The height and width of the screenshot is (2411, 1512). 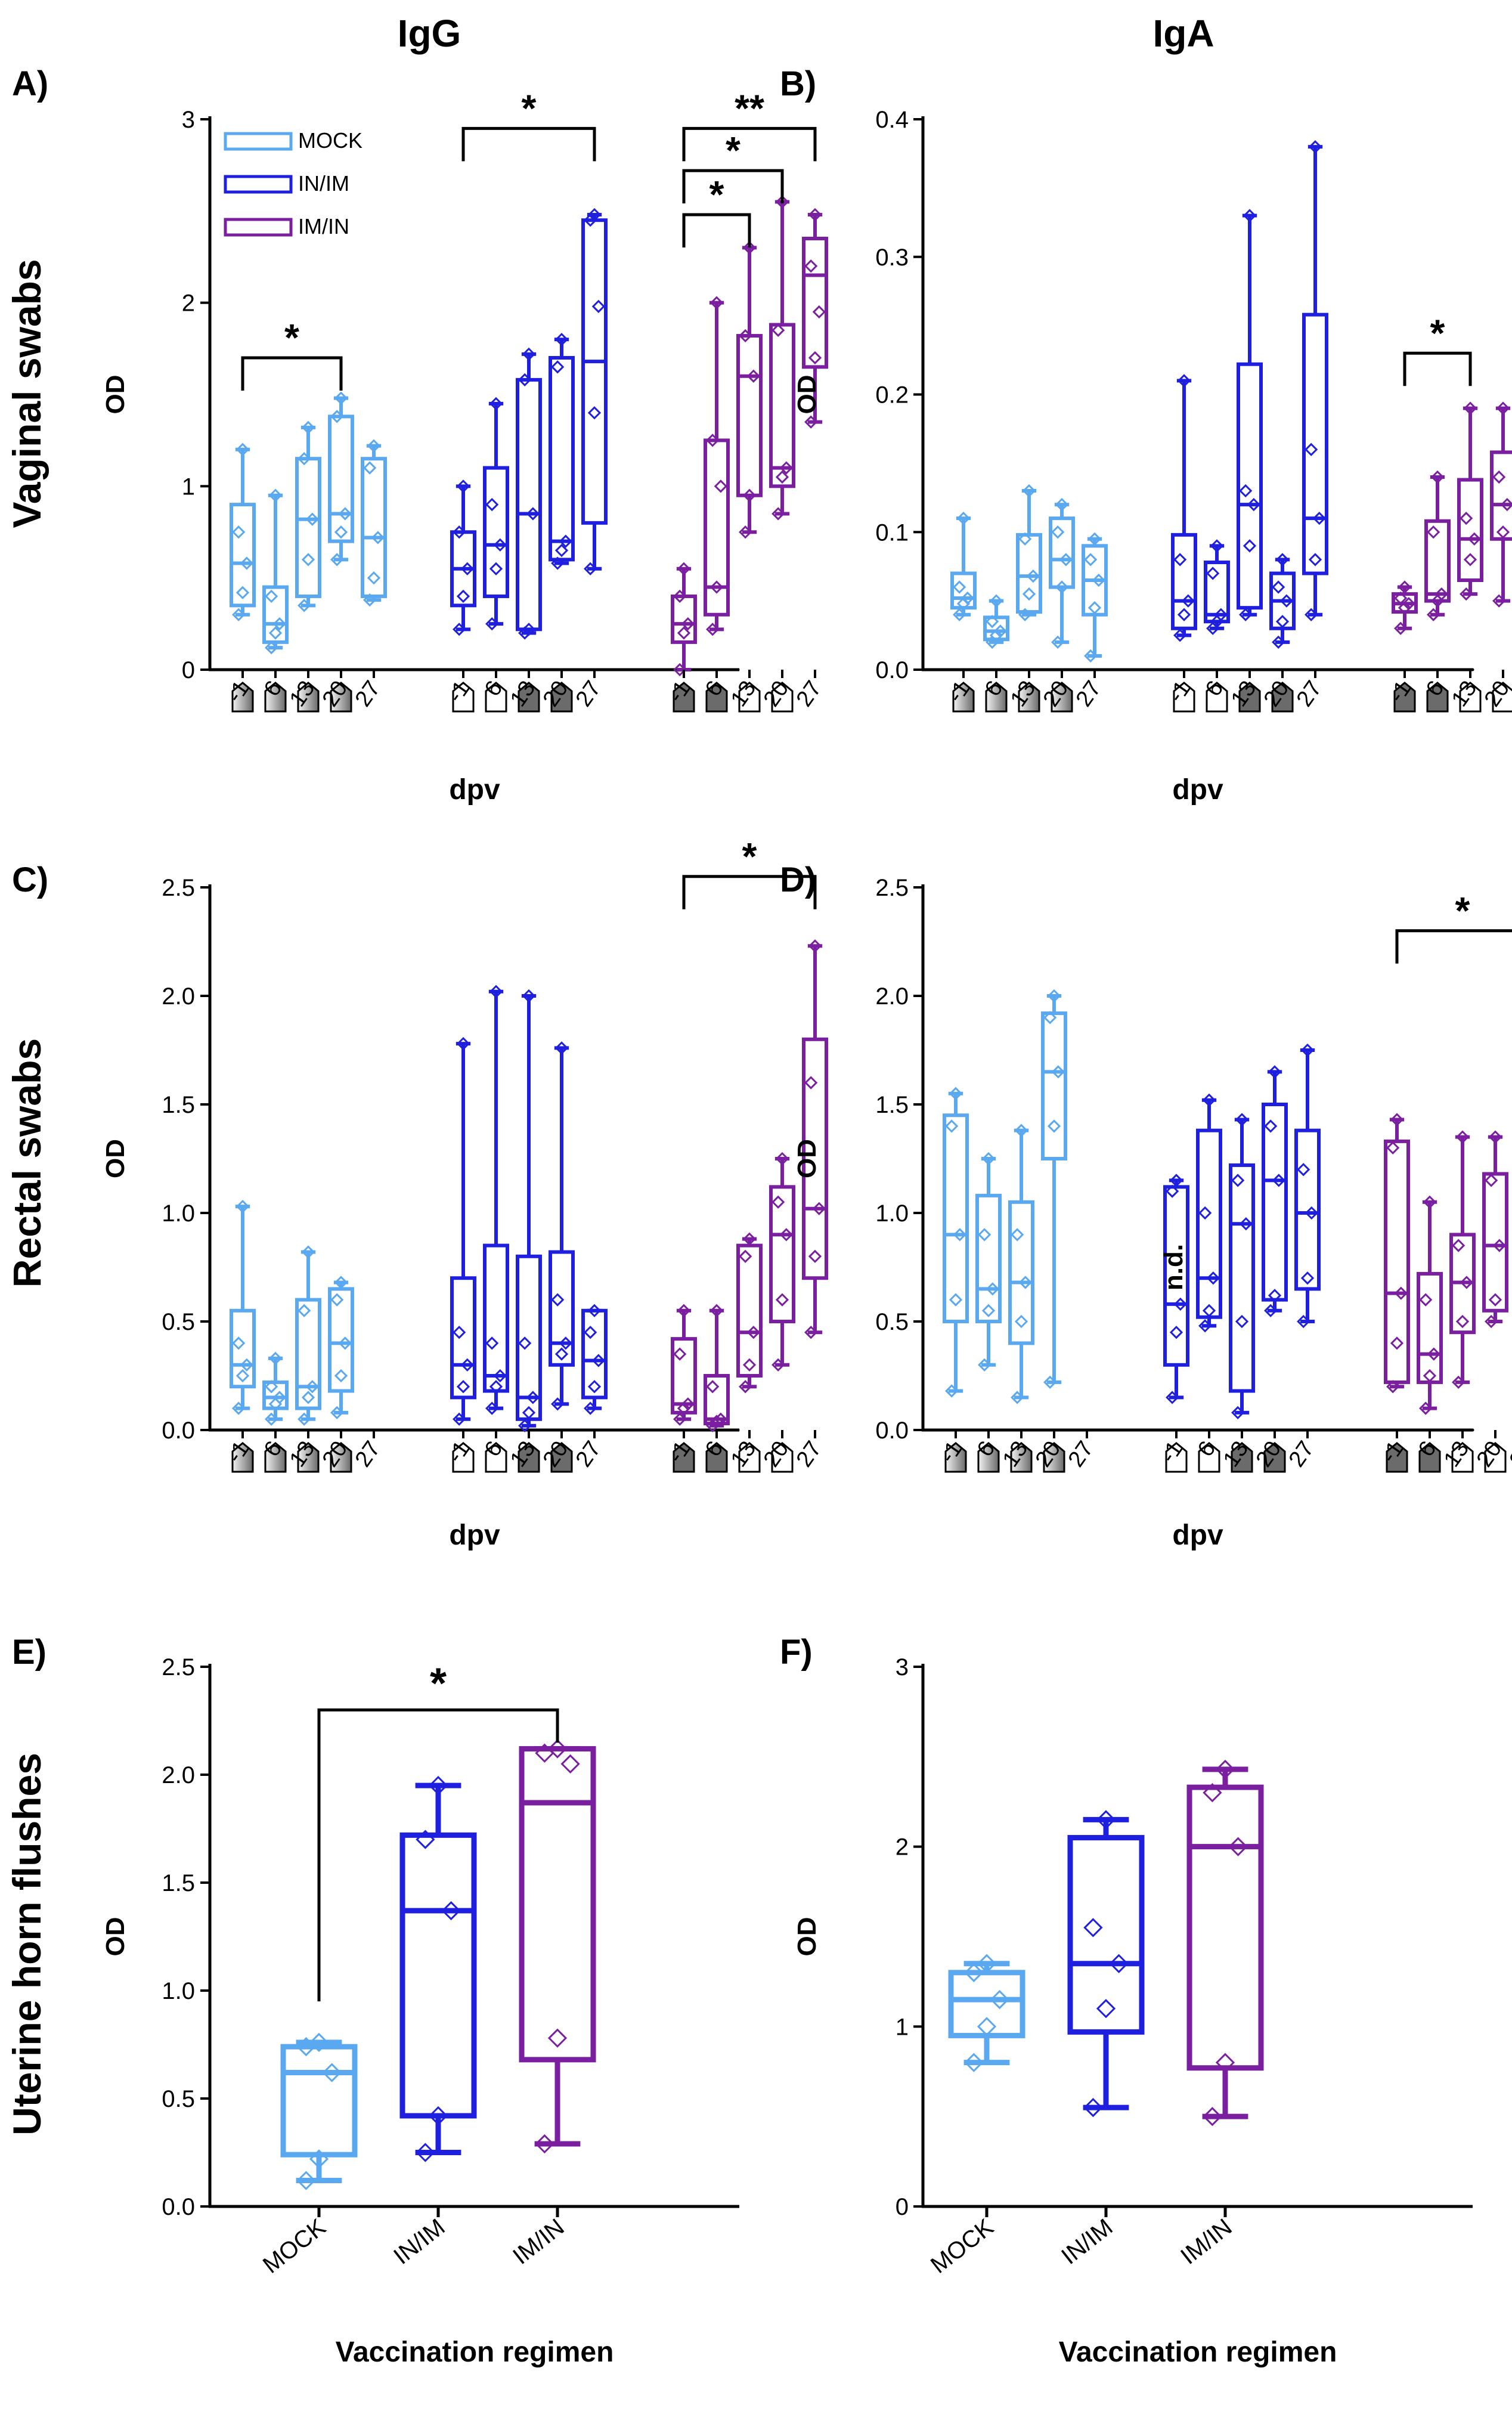 What do you see at coordinates (1220, 2014) in the screenshot?
I see `series-im-in: IM/IN` at bounding box center [1220, 2014].